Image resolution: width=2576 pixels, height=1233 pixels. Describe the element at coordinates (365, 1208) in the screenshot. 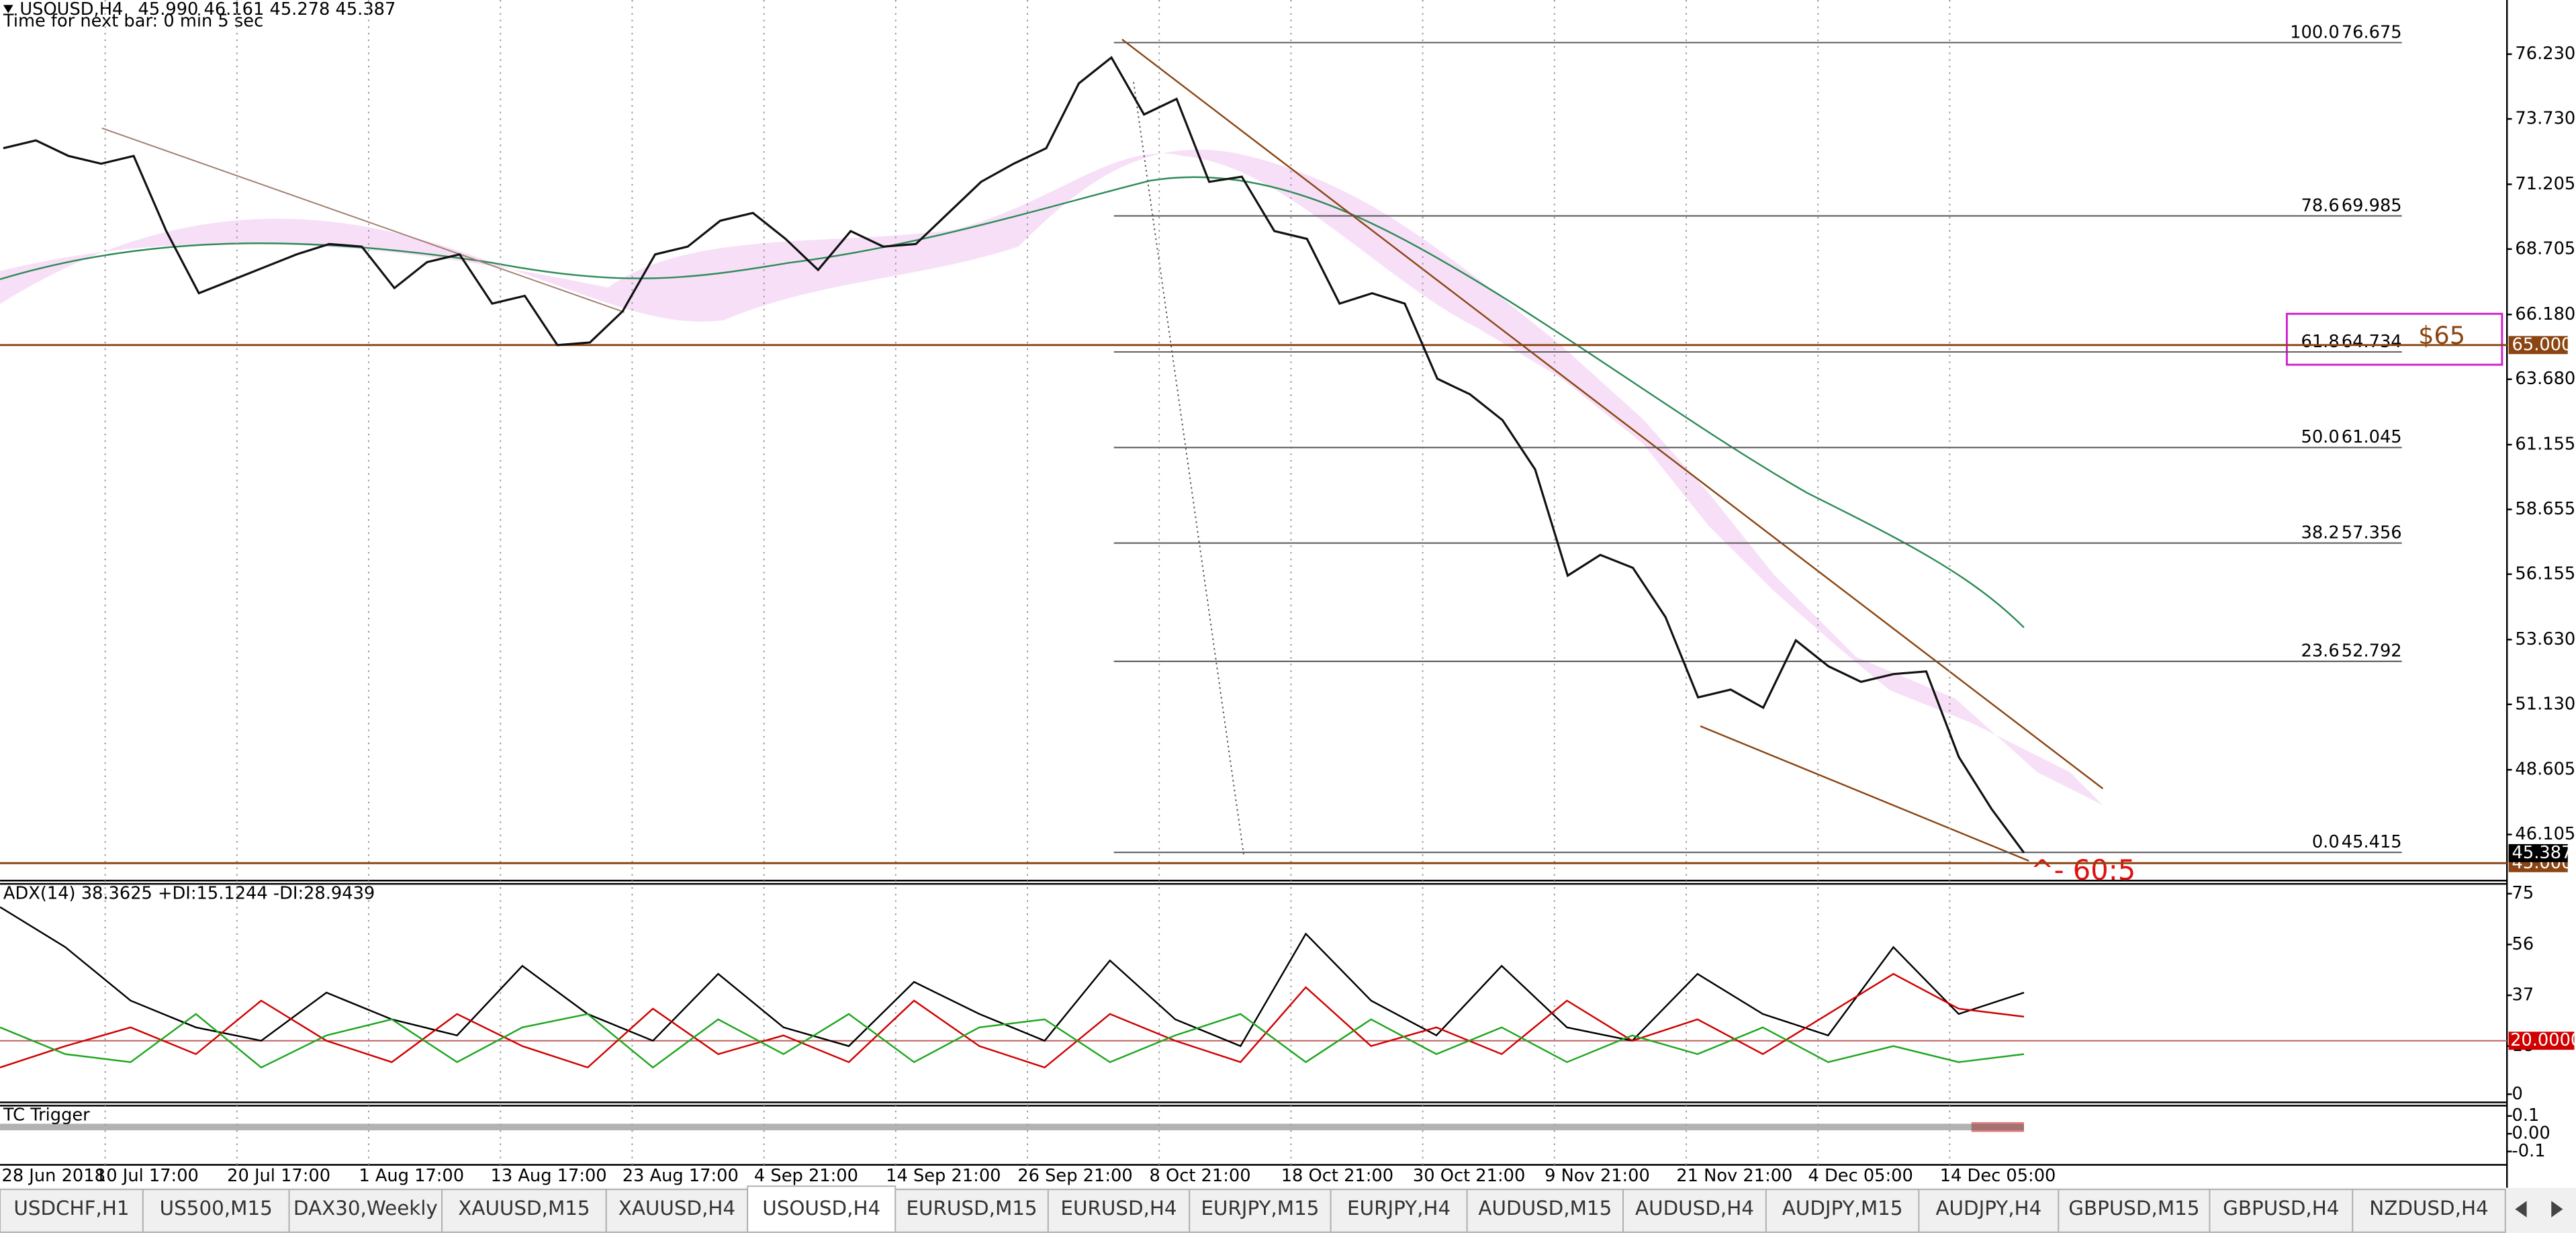

I see `tab-label: DAX30,Weekly` at that location.